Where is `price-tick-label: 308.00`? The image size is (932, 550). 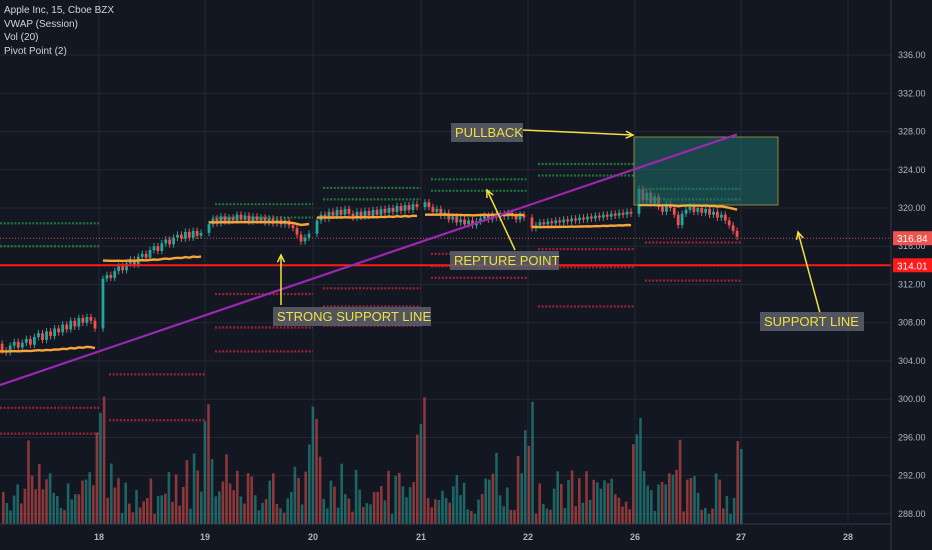
price-tick-label: 308.00 is located at coordinates (912, 323).